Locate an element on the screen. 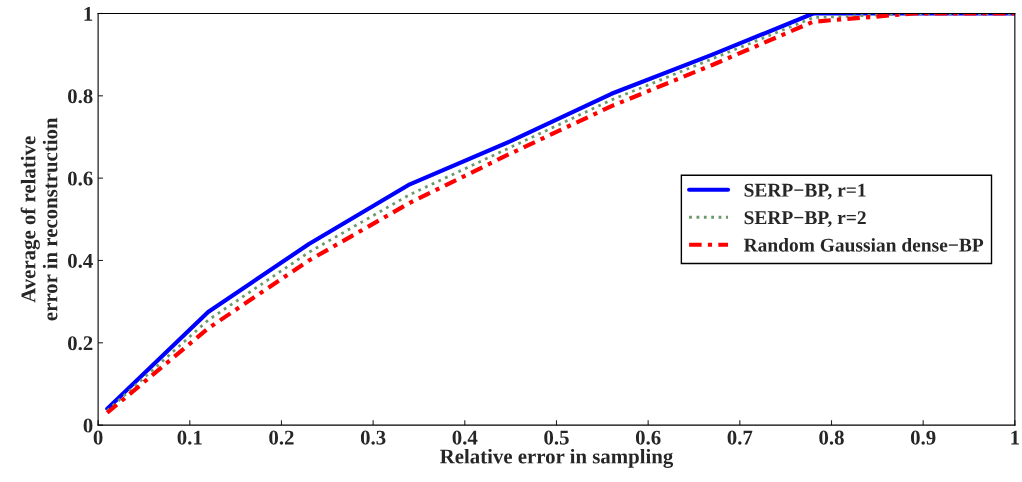 Image resolution: width=1022 pixels, height=482 pixels. y-axis-title: Average of relative error in reconstruction is located at coordinates (39, 219).